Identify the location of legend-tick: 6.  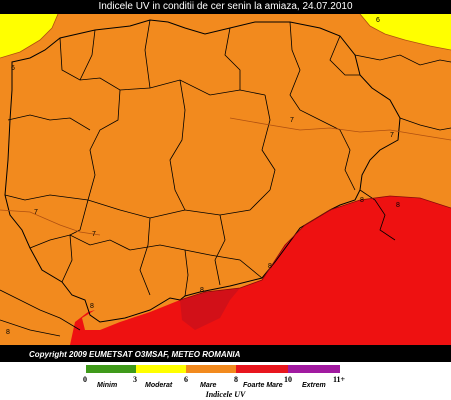
(186, 379).